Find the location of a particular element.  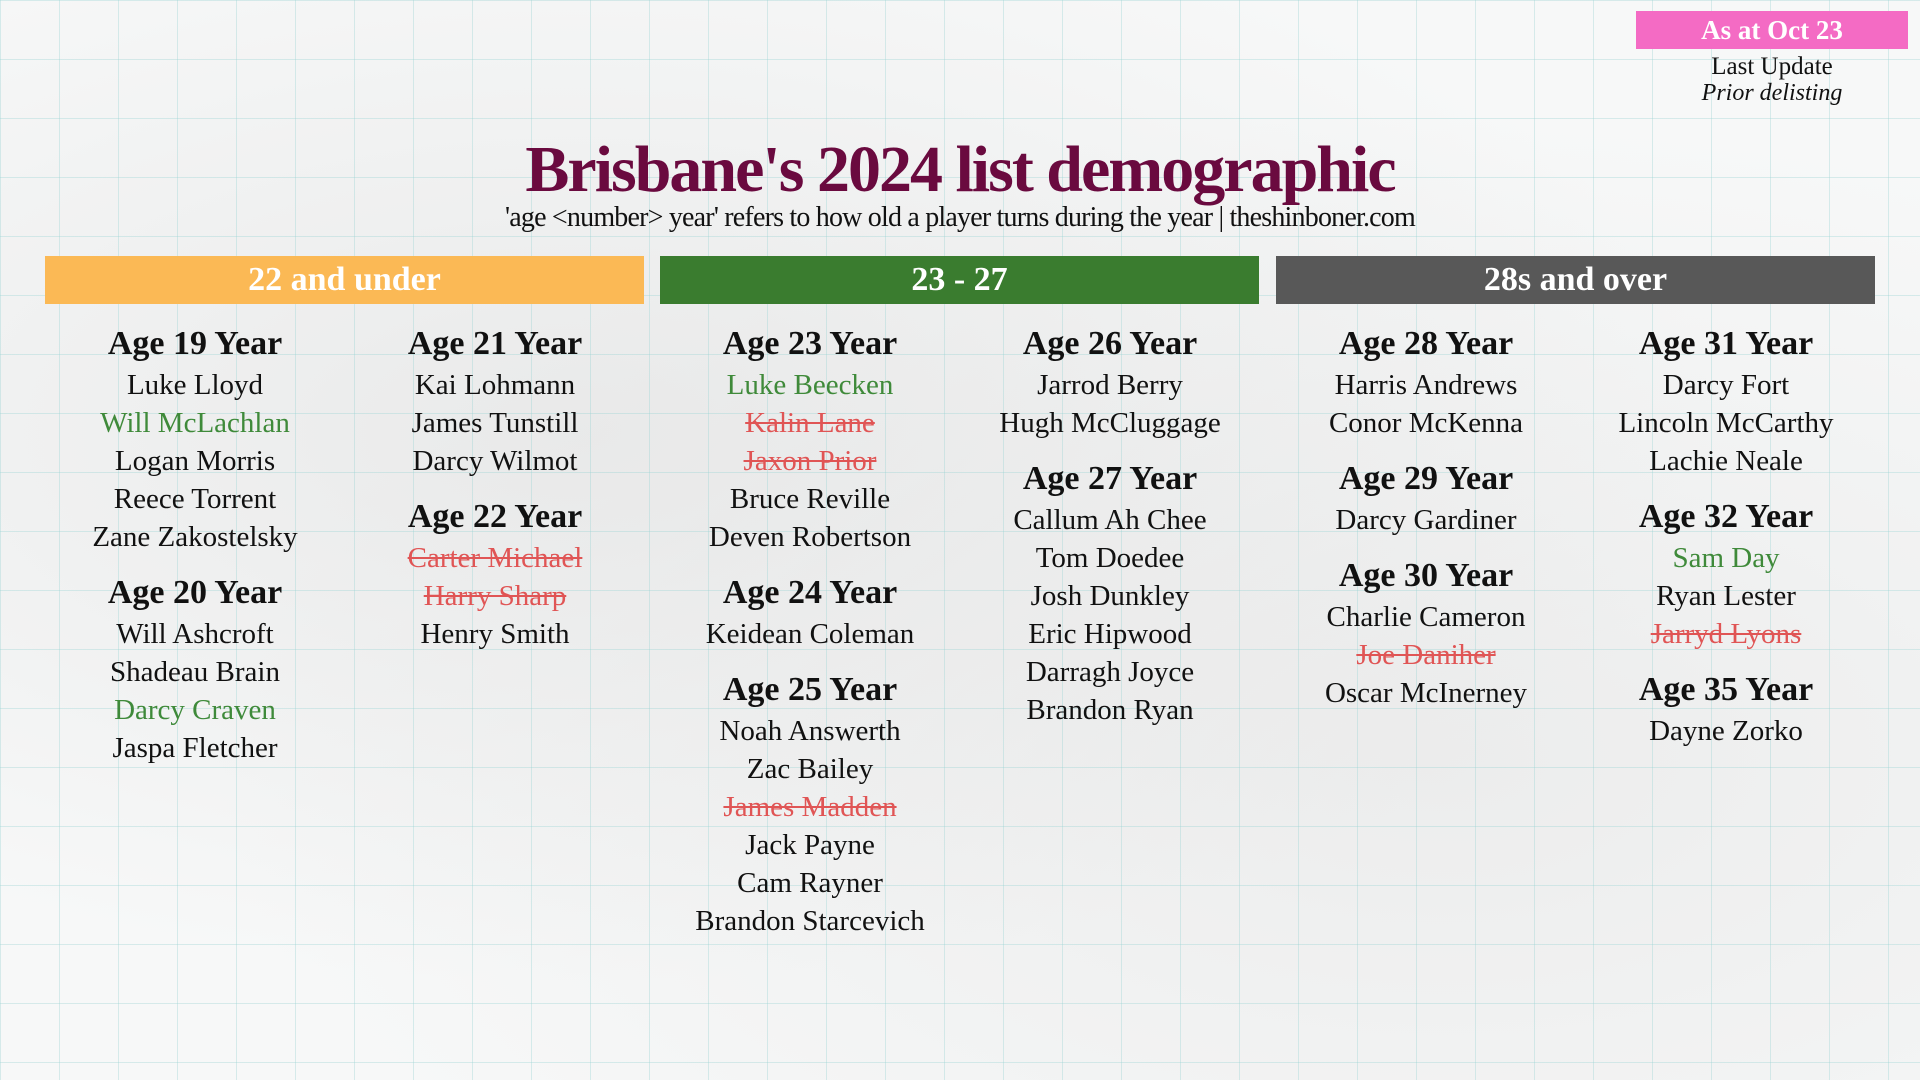

player-name: Dayne Zorko is located at coordinates (1726, 731).